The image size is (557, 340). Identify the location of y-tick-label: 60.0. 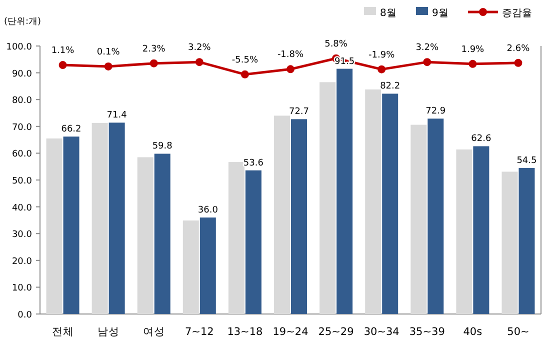
(22, 155).